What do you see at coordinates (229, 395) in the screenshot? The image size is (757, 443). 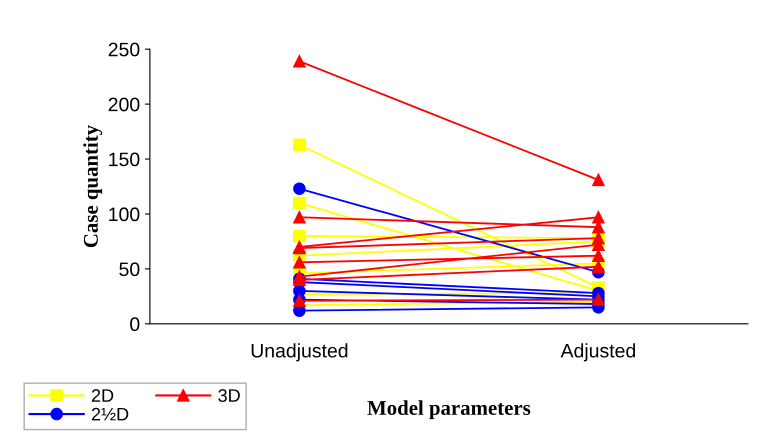 I see `legend-label: 3D` at bounding box center [229, 395].